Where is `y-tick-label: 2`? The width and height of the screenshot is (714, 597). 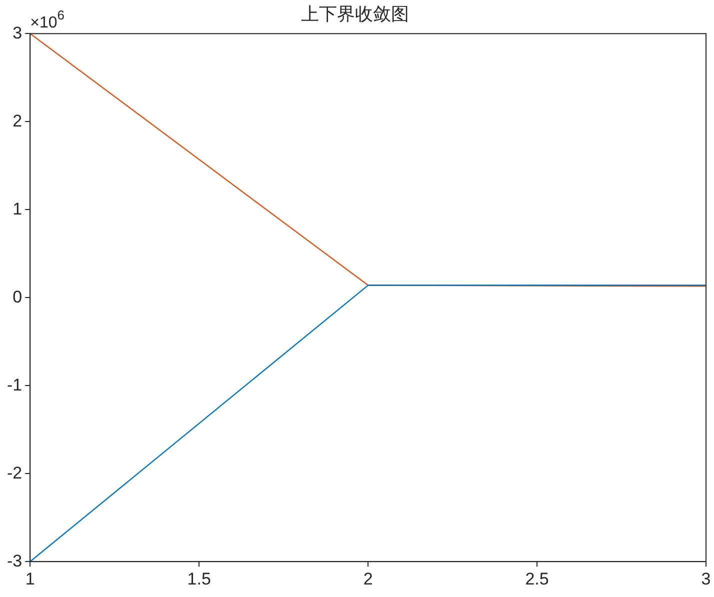
y-tick-label: 2 is located at coordinates (17, 120).